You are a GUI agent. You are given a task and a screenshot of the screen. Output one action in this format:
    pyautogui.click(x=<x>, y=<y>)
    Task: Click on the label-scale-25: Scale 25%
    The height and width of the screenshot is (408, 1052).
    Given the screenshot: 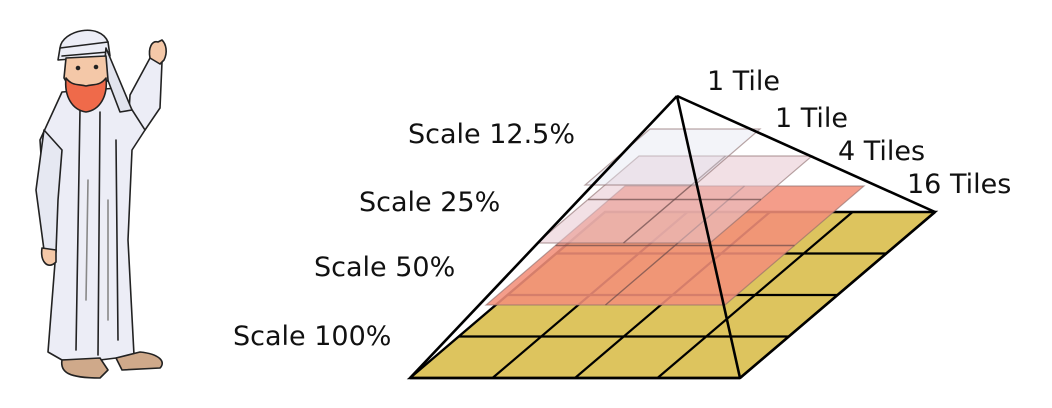 What is the action you would take?
    pyautogui.click(x=429, y=202)
    